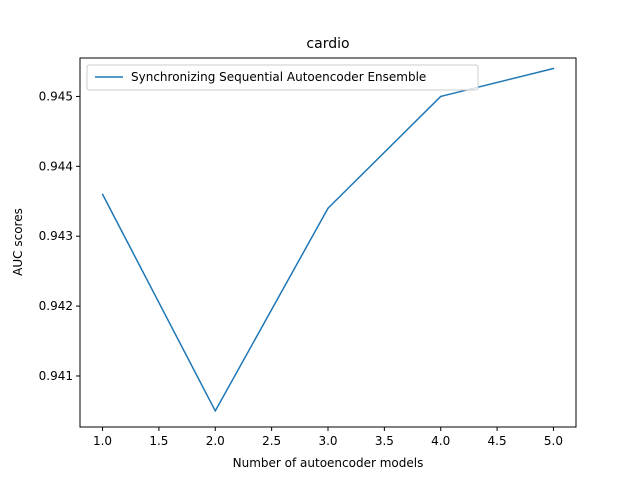  What do you see at coordinates (56, 236) in the screenshot?
I see `y-tick-label: 0.943` at bounding box center [56, 236].